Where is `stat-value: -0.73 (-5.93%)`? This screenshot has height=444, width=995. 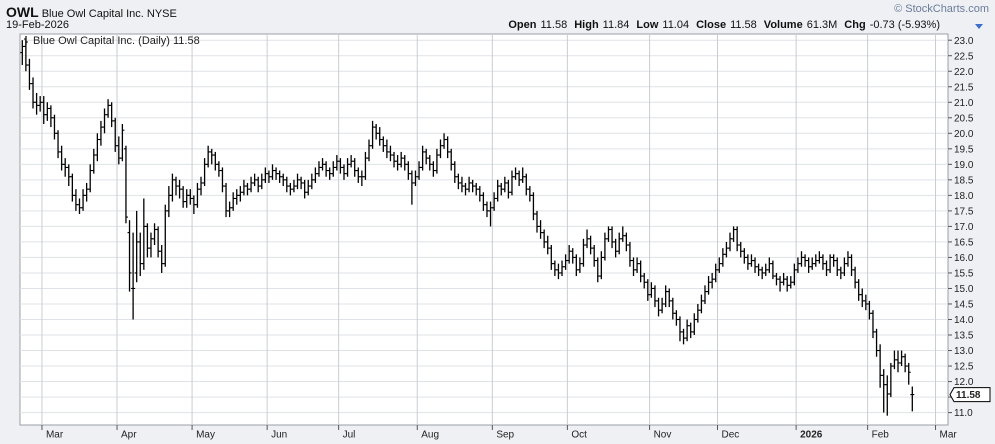 stat-value: -0.73 (-5.93%) is located at coordinates (904, 25).